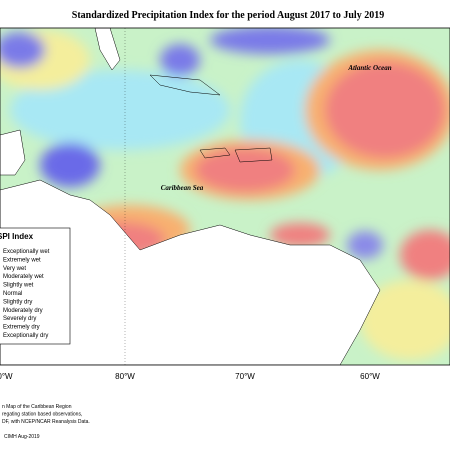  What do you see at coordinates (23, 277) in the screenshot?
I see `legend-item: Moderately wet` at bounding box center [23, 277].